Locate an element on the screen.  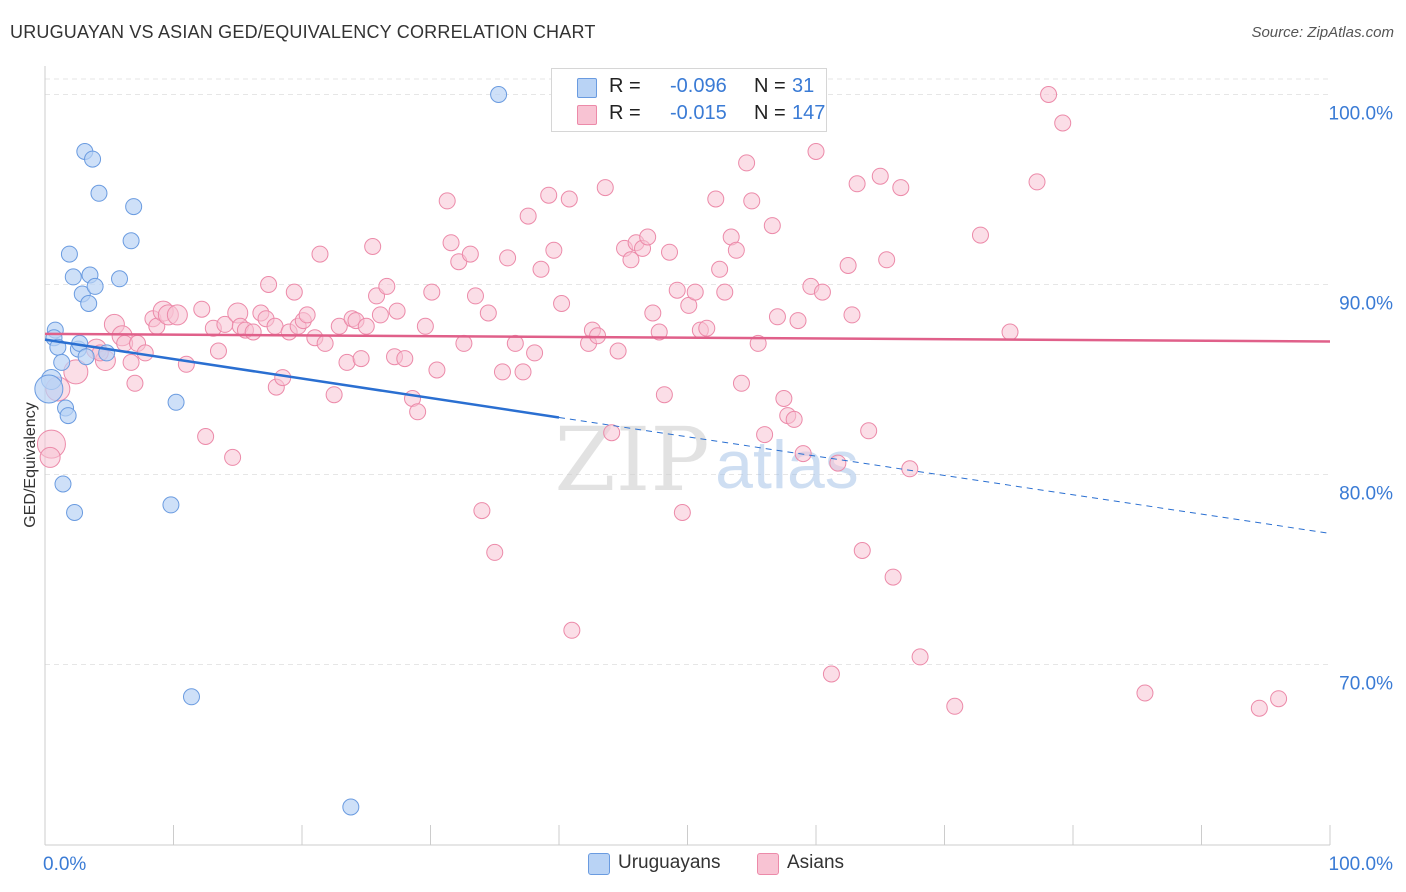
bottom-legend-label: Uruguayans is located at coordinates (669, 862).